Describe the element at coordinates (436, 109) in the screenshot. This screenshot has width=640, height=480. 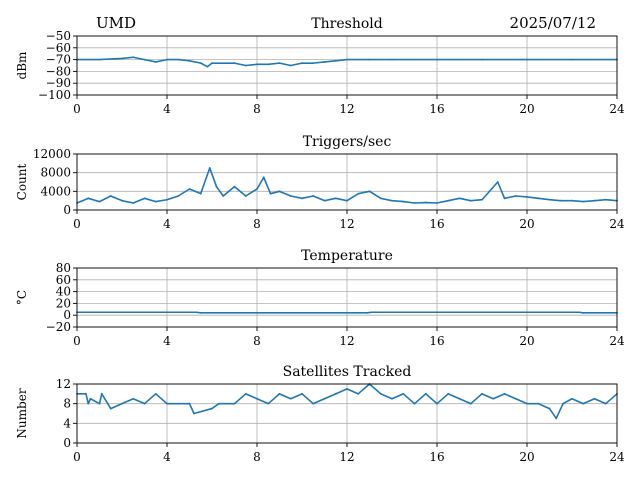
I see `x-tick-label: 16` at that location.